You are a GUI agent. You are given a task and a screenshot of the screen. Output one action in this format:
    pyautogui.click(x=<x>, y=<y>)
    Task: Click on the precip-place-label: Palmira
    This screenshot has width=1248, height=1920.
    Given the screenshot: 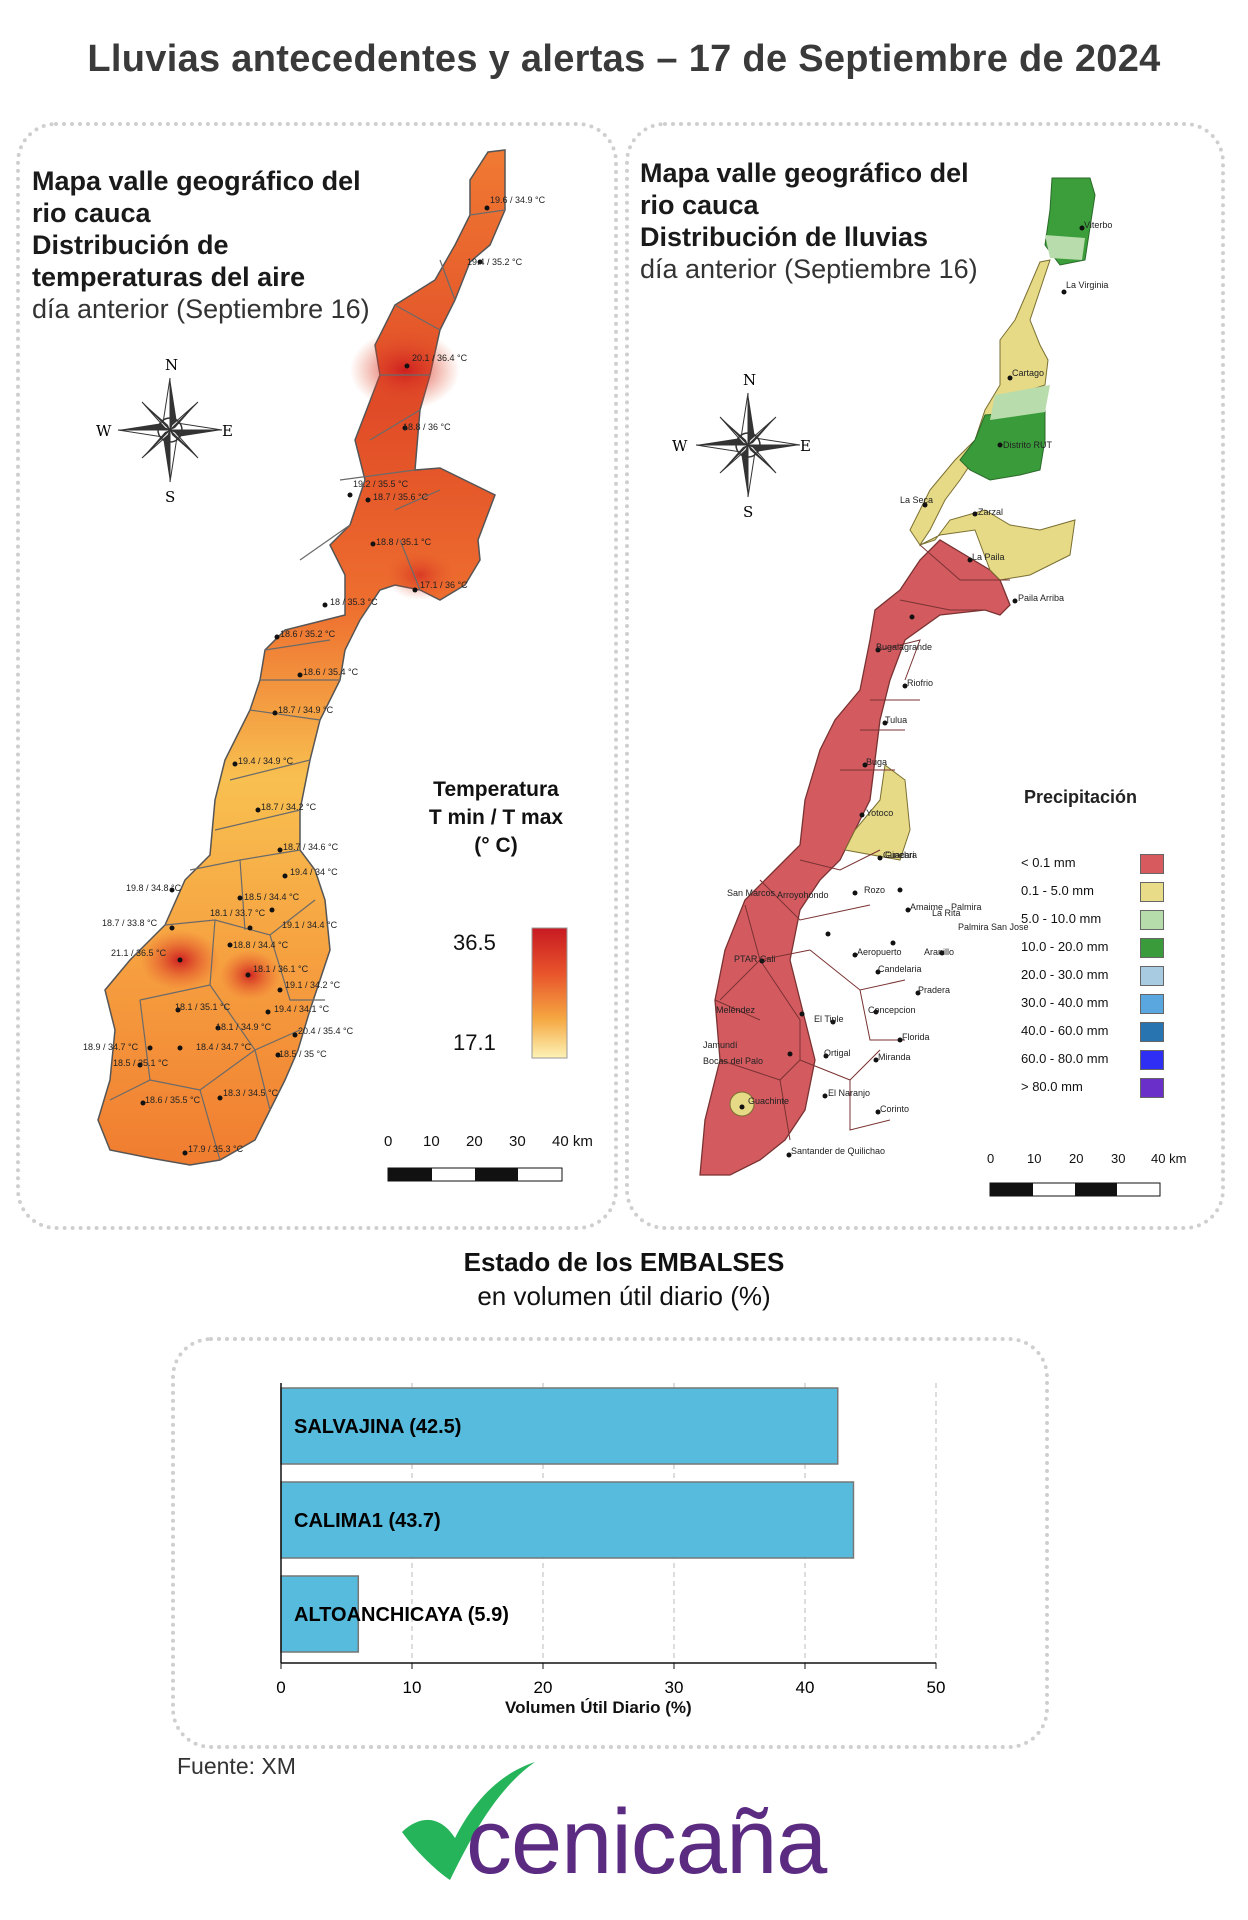 What is the action you would take?
    pyautogui.click(x=966, y=907)
    